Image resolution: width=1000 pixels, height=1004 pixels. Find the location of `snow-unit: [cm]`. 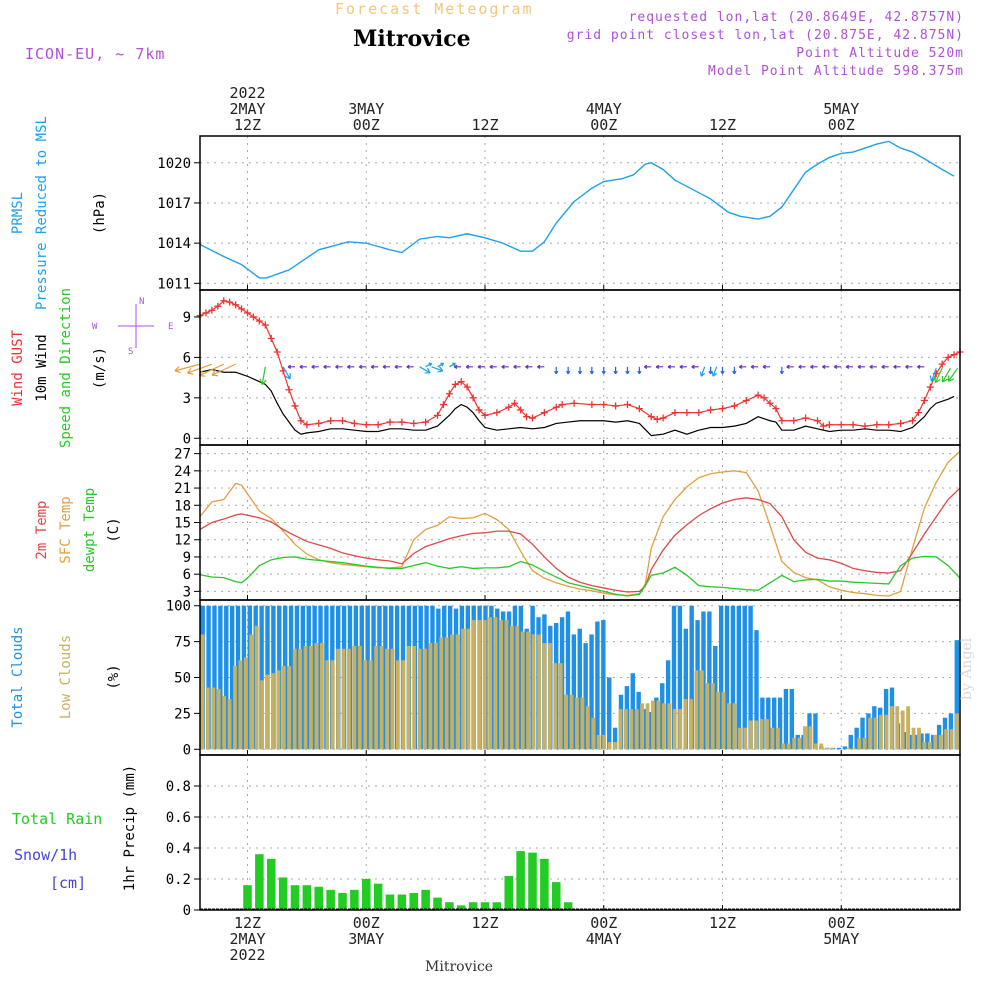

snow-unit: [cm] is located at coordinates (68, 883).